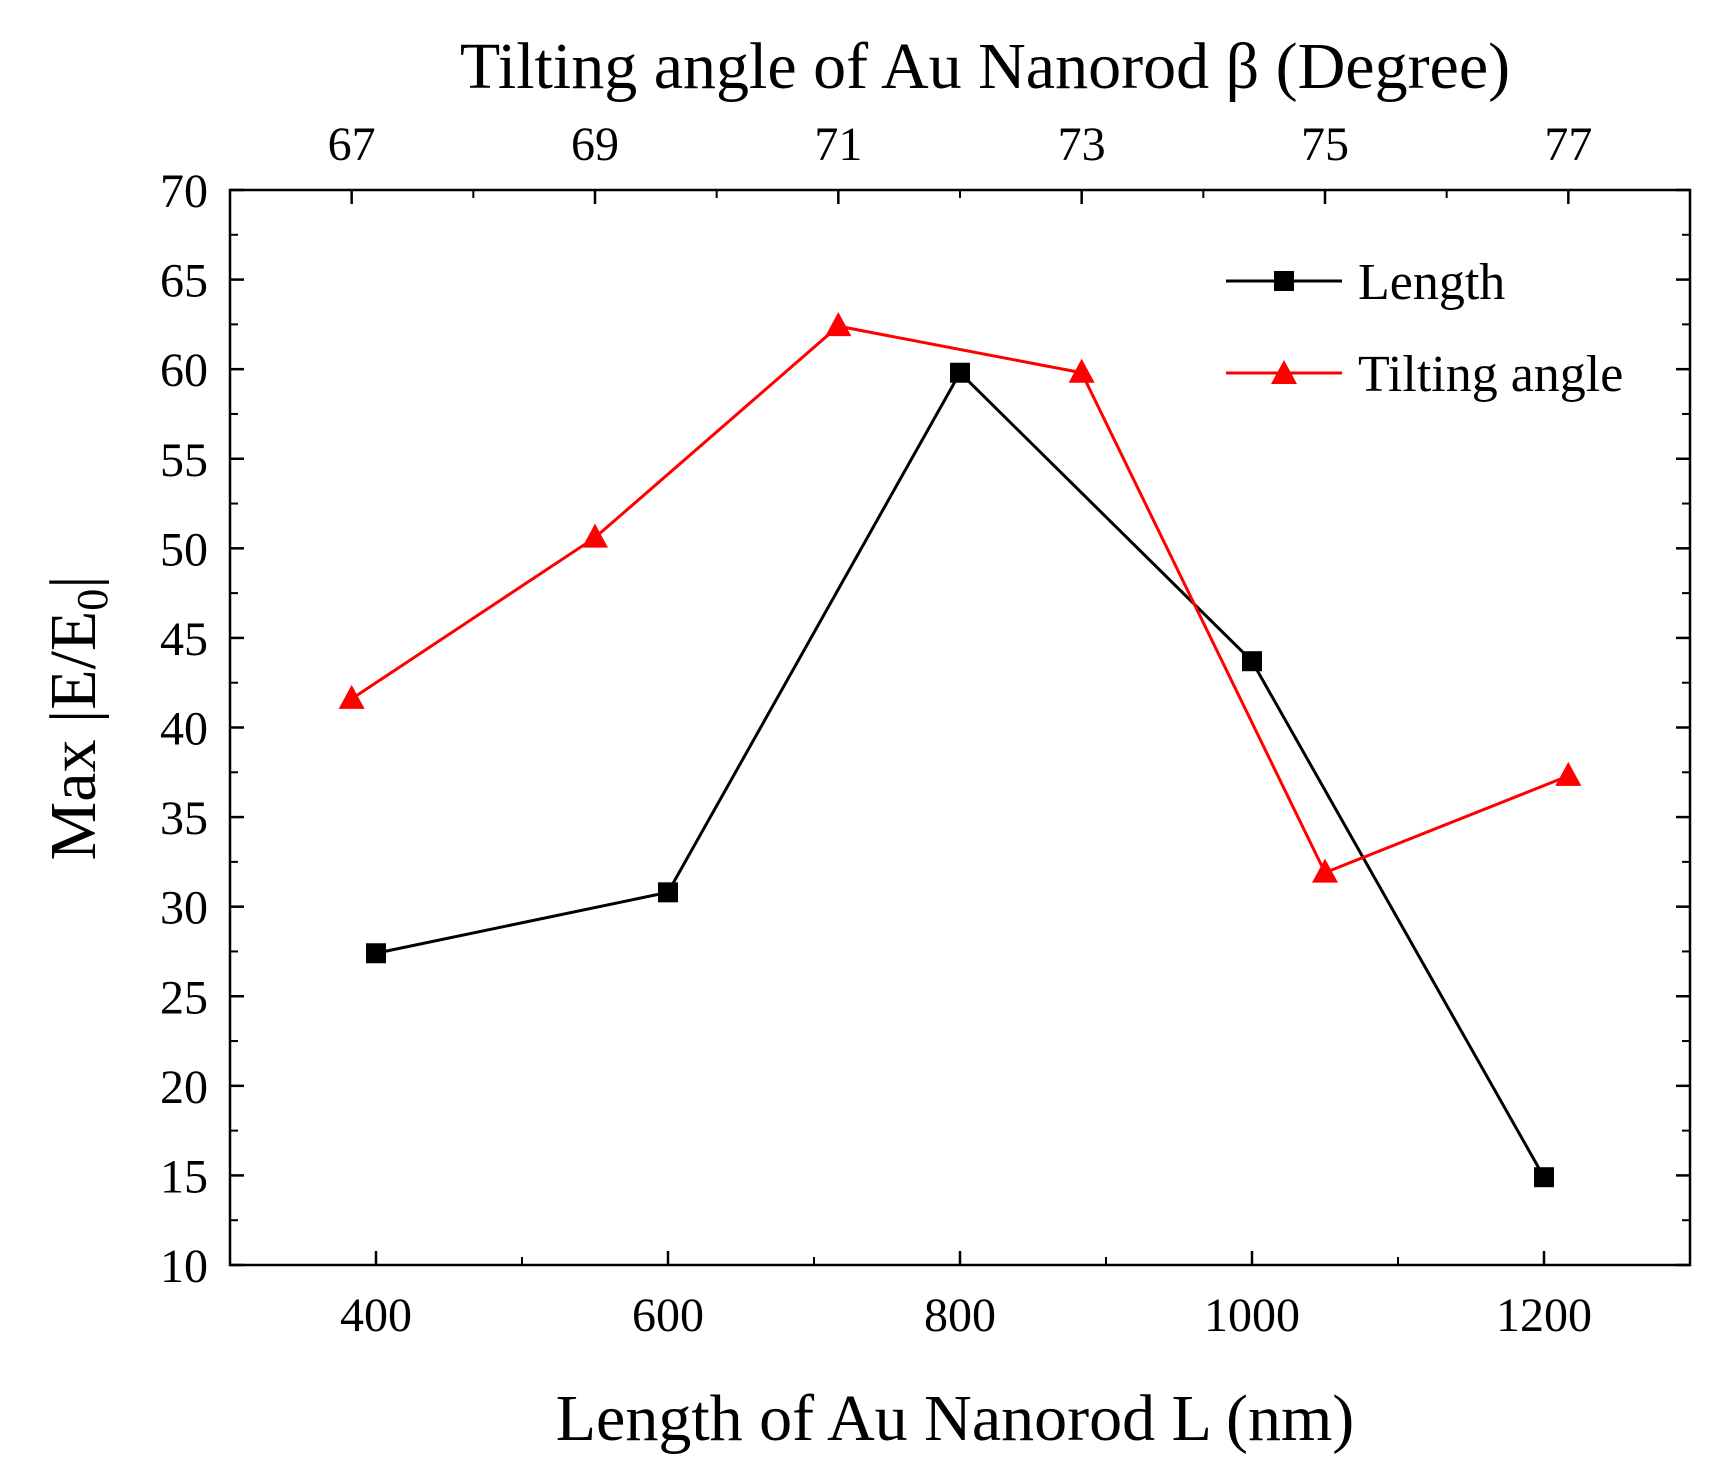 This screenshot has height=1466, width=1710. Describe the element at coordinates (376, 1315) in the screenshot. I see `x-tick-label: 400` at that location.